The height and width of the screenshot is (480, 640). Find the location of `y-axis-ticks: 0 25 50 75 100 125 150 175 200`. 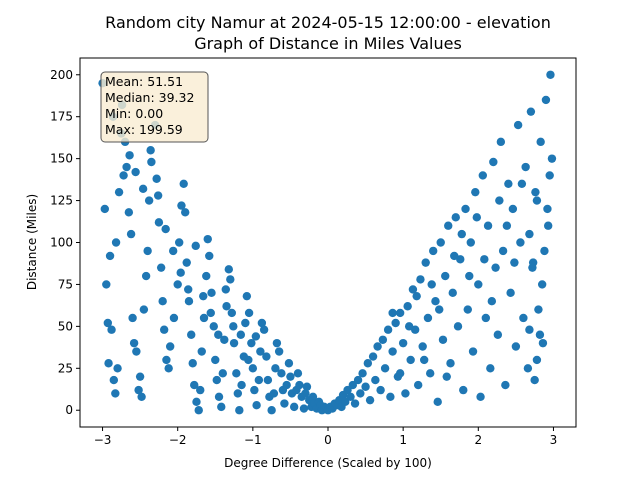

y-axis-ticks: 0 25 50 75 100 125 150 175 200 is located at coordinates (65, 242).